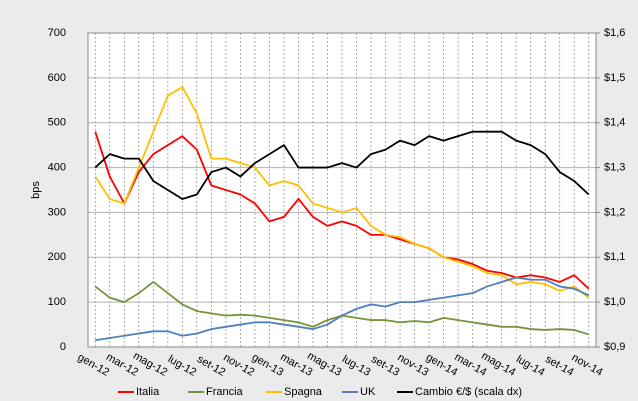 This screenshot has height=401, width=638. I want to click on y2-tick-label: $1,0, so click(614, 302).